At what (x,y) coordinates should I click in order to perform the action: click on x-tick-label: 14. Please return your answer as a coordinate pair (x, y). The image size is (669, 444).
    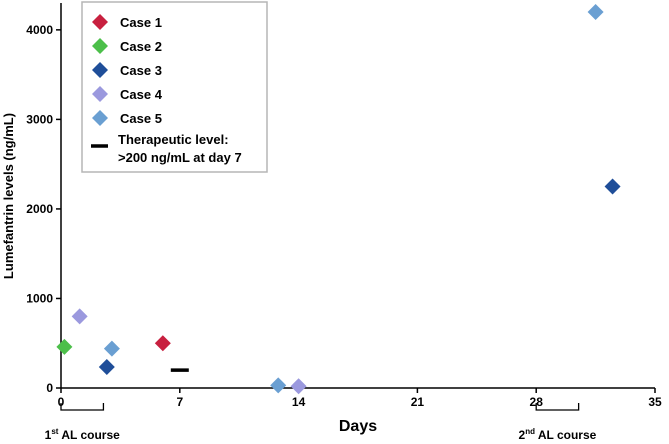
    Looking at the image, I should click on (299, 402).